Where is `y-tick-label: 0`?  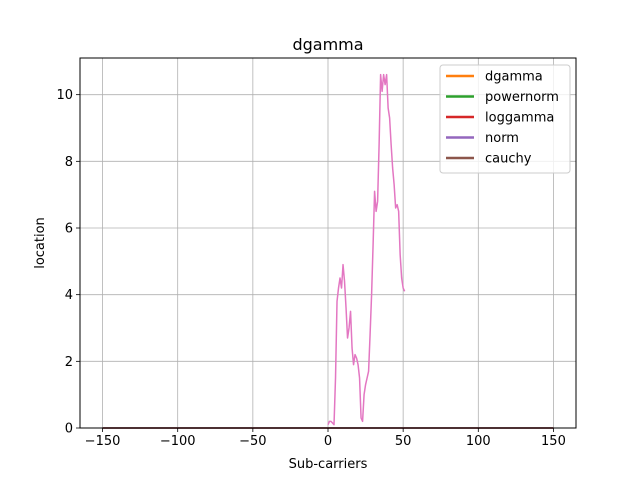
y-tick-label: 0 is located at coordinates (69, 429).